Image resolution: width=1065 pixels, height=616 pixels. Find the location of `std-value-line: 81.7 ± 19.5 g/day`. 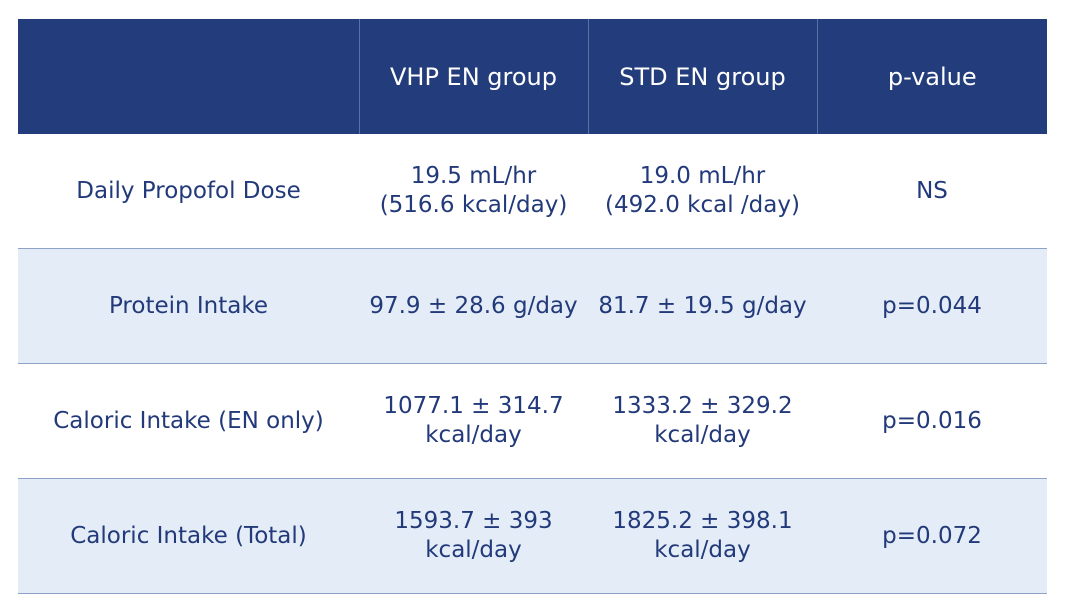

std-value-line: 81.7 ± 19.5 g/day is located at coordinates (702, 305).